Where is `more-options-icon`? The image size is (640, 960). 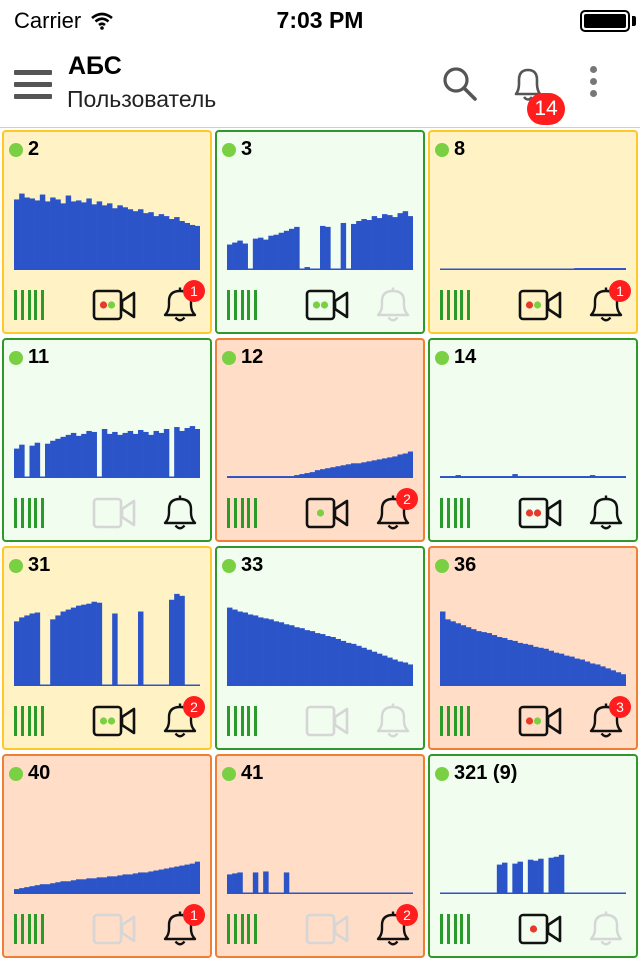 more-options-icon is located at coordinates (593, 85).